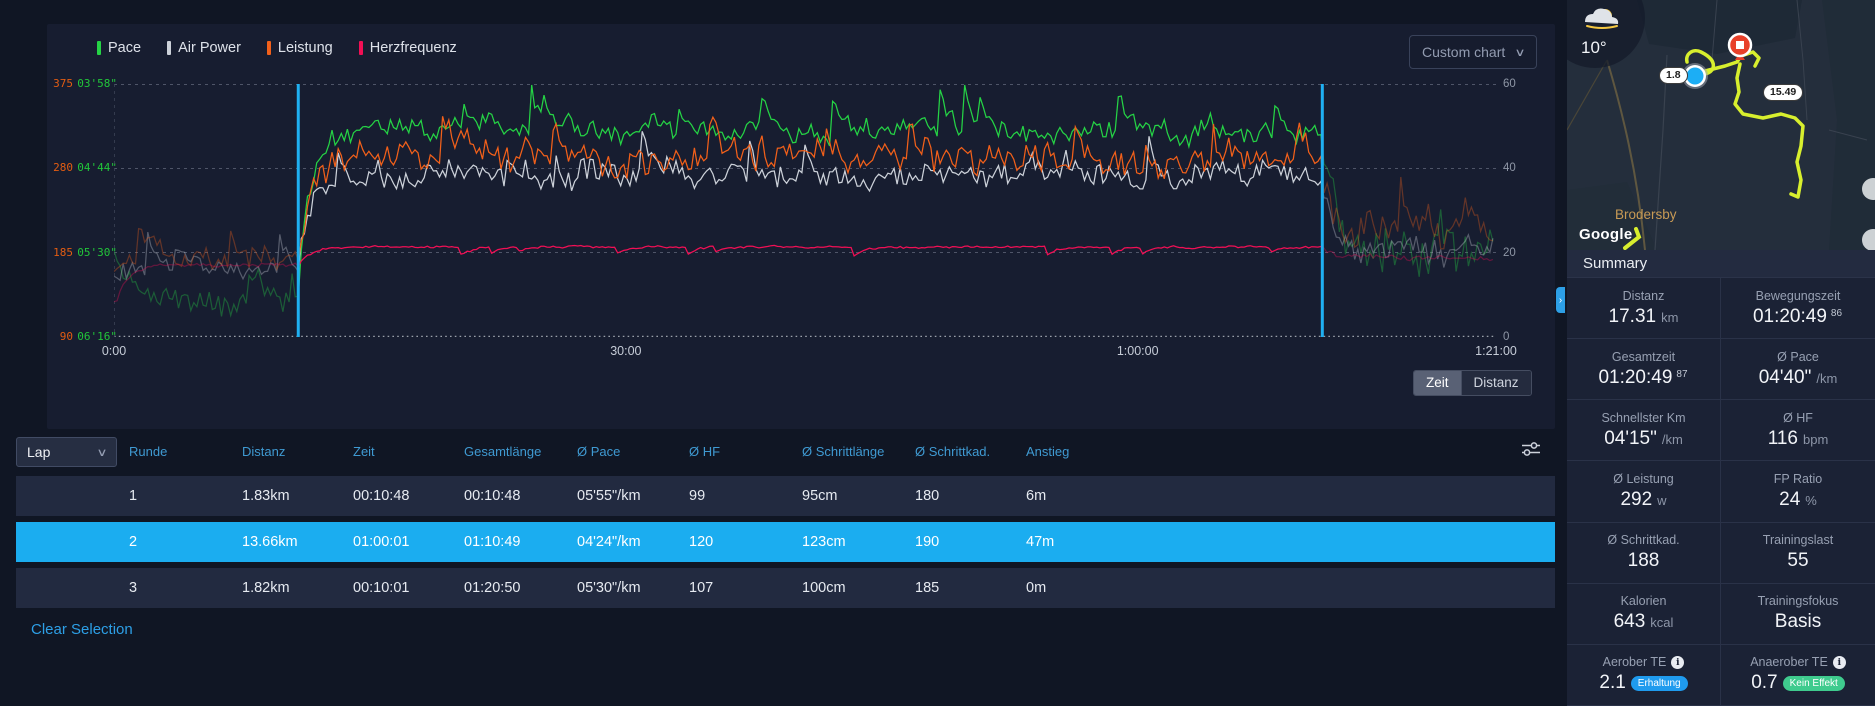 The height and width of the screenshot is (706, 1875). What do you see at coordinates (97, 252) in the screenshot?
I see `axis-tick-label: 05'30"` at bounding box center [97, 252].